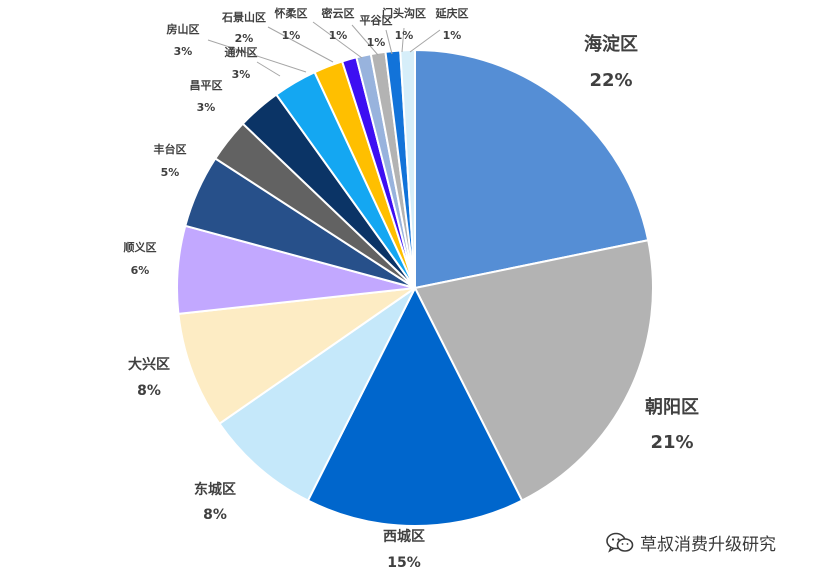 This screenshot has width=828, height=579. Describe the element at coordinates (404, 13) in the screenshot. I see `slice-label: 门头沟区` at that location.